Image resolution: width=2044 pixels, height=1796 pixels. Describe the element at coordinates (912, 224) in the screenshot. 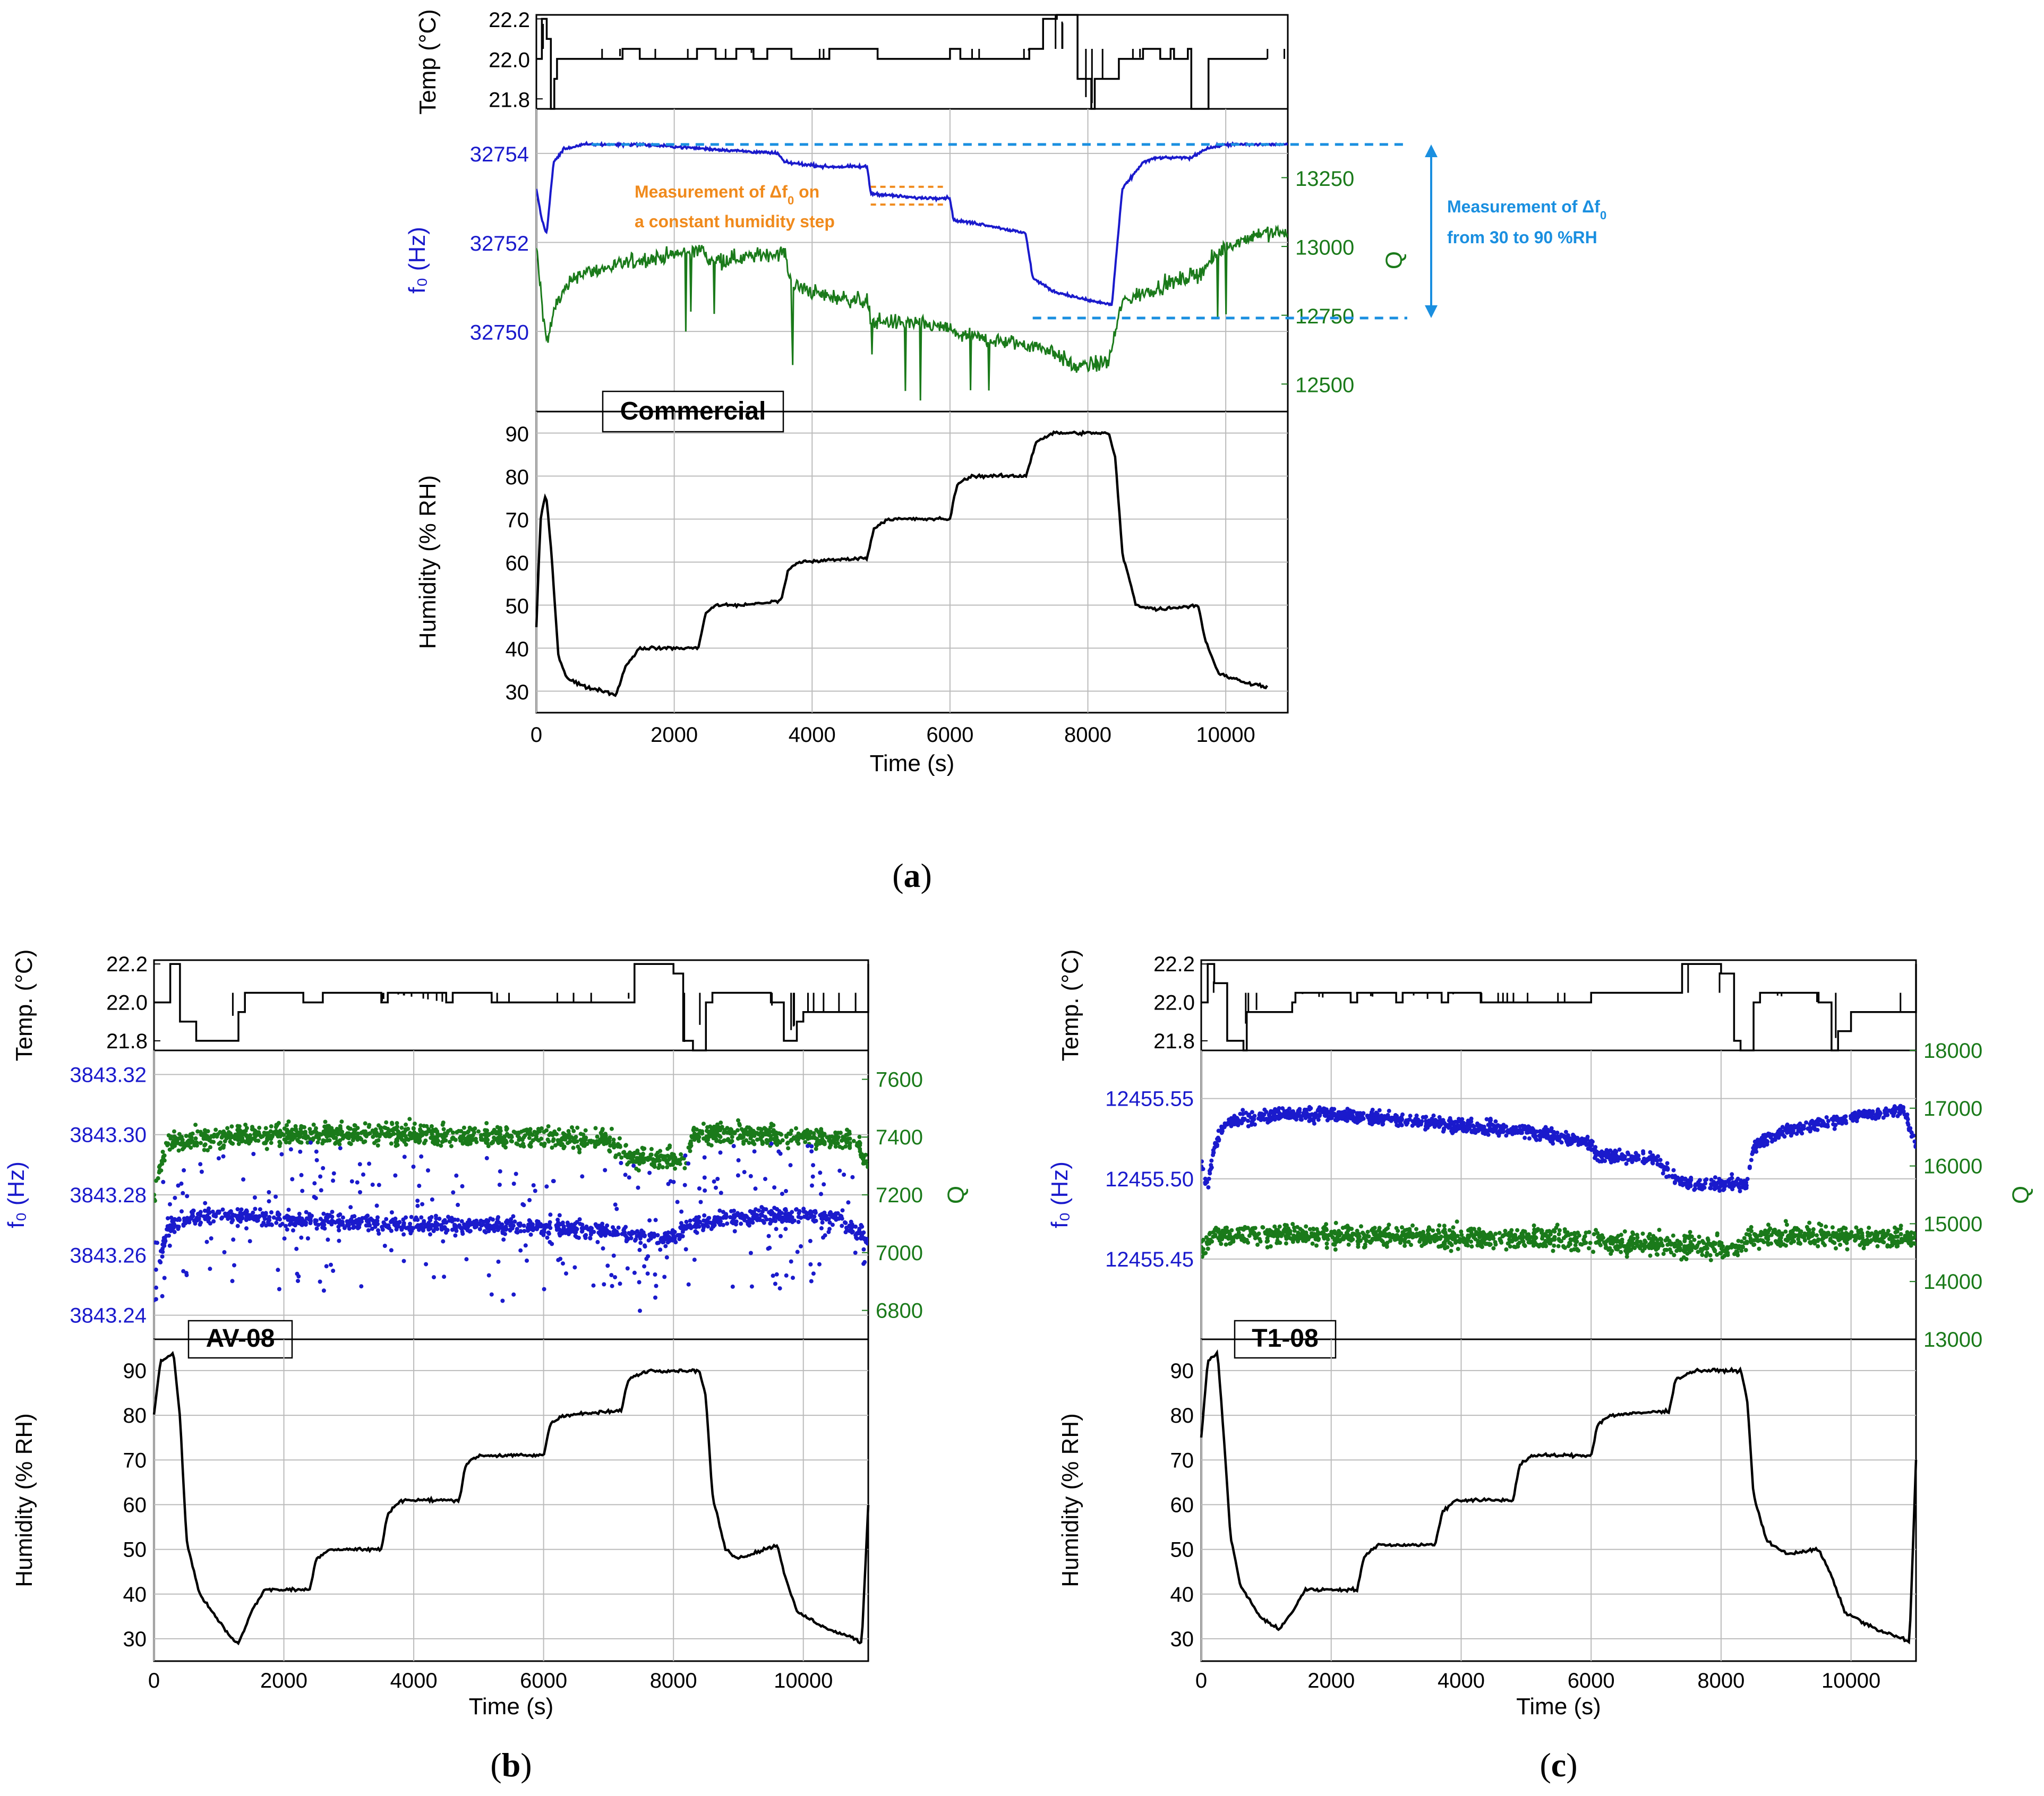

I see `f0-series` at that location.